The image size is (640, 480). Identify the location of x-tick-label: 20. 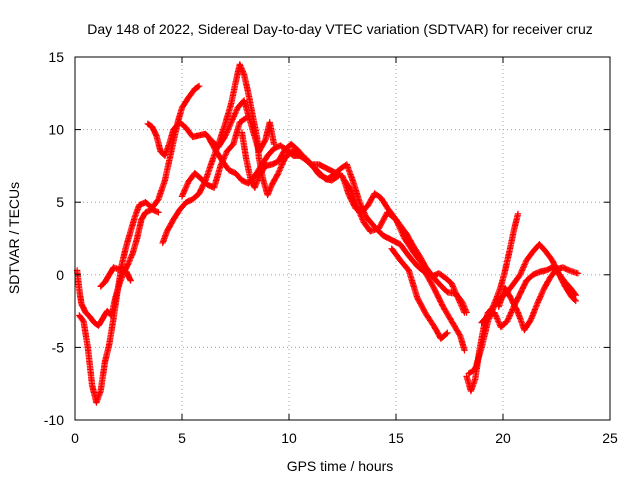
(503, 438).